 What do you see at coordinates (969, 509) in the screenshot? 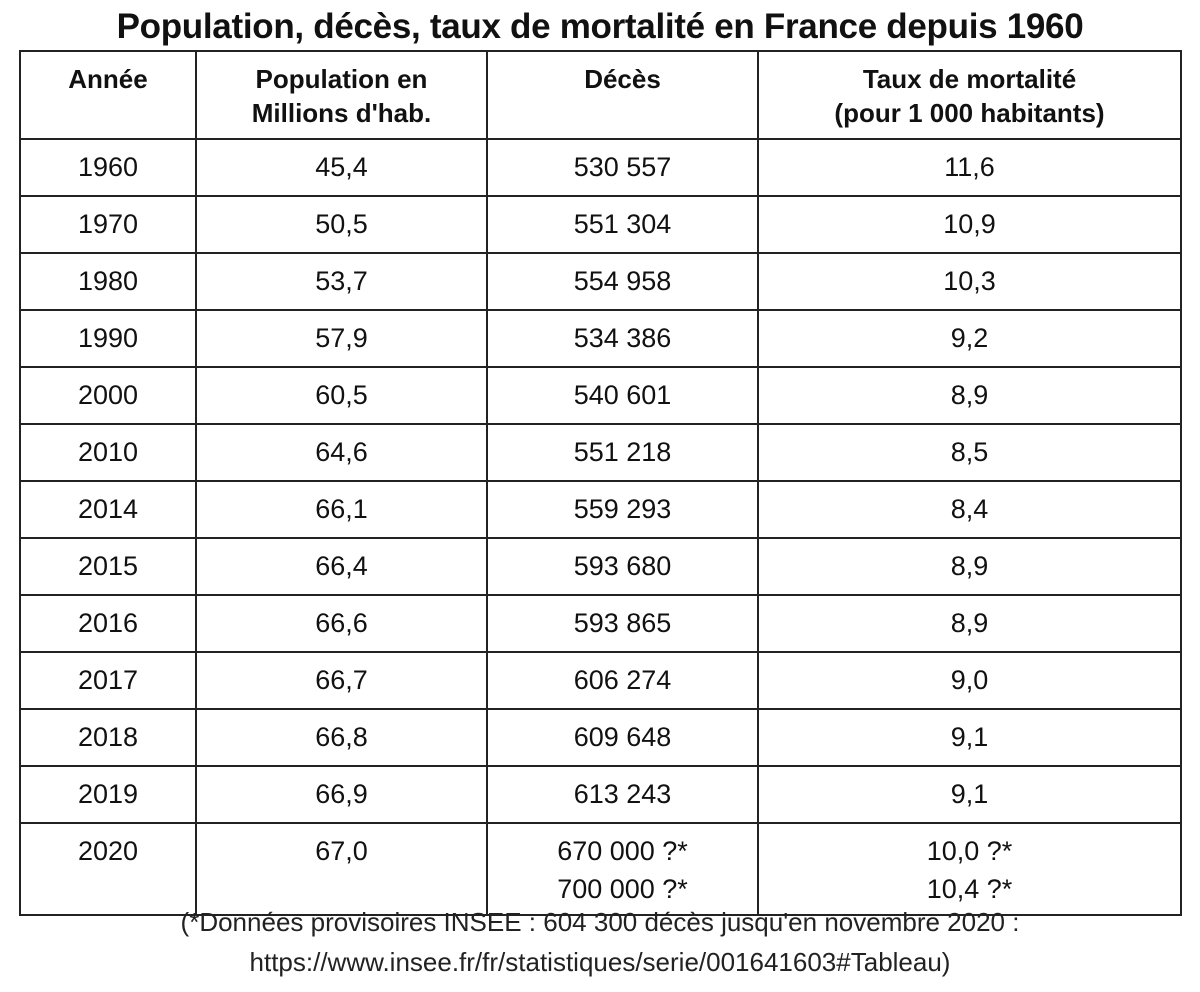
I see `cell-taux: 8,4` at bounding box center [969, 509].